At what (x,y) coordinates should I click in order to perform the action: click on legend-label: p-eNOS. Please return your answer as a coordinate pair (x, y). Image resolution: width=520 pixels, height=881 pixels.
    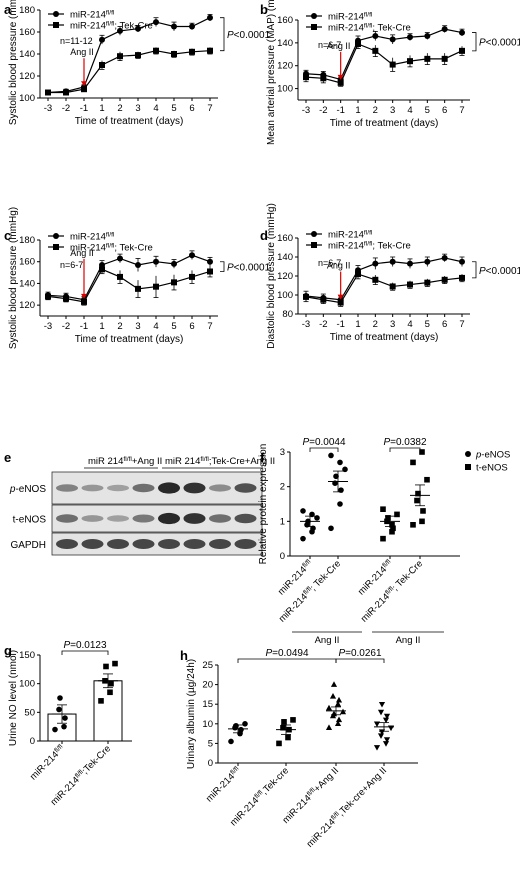
    Looking at the image, I should click on (492, 455).